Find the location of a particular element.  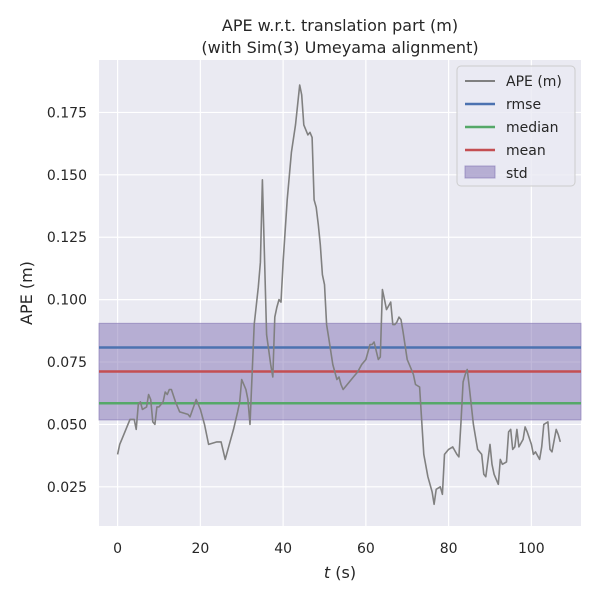

chart-title-line2: (with Sim(3) Umeyama alignment) is located at coordinates (339, 47).